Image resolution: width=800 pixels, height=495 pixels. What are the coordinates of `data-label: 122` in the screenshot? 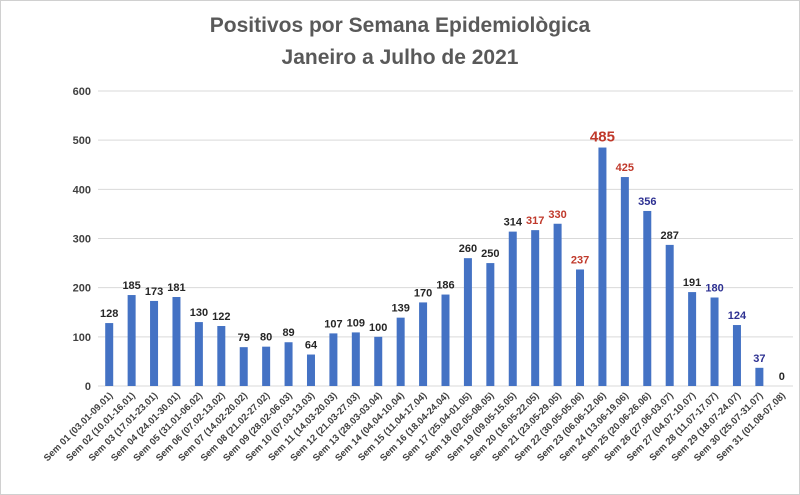 It's located at (221, 317).